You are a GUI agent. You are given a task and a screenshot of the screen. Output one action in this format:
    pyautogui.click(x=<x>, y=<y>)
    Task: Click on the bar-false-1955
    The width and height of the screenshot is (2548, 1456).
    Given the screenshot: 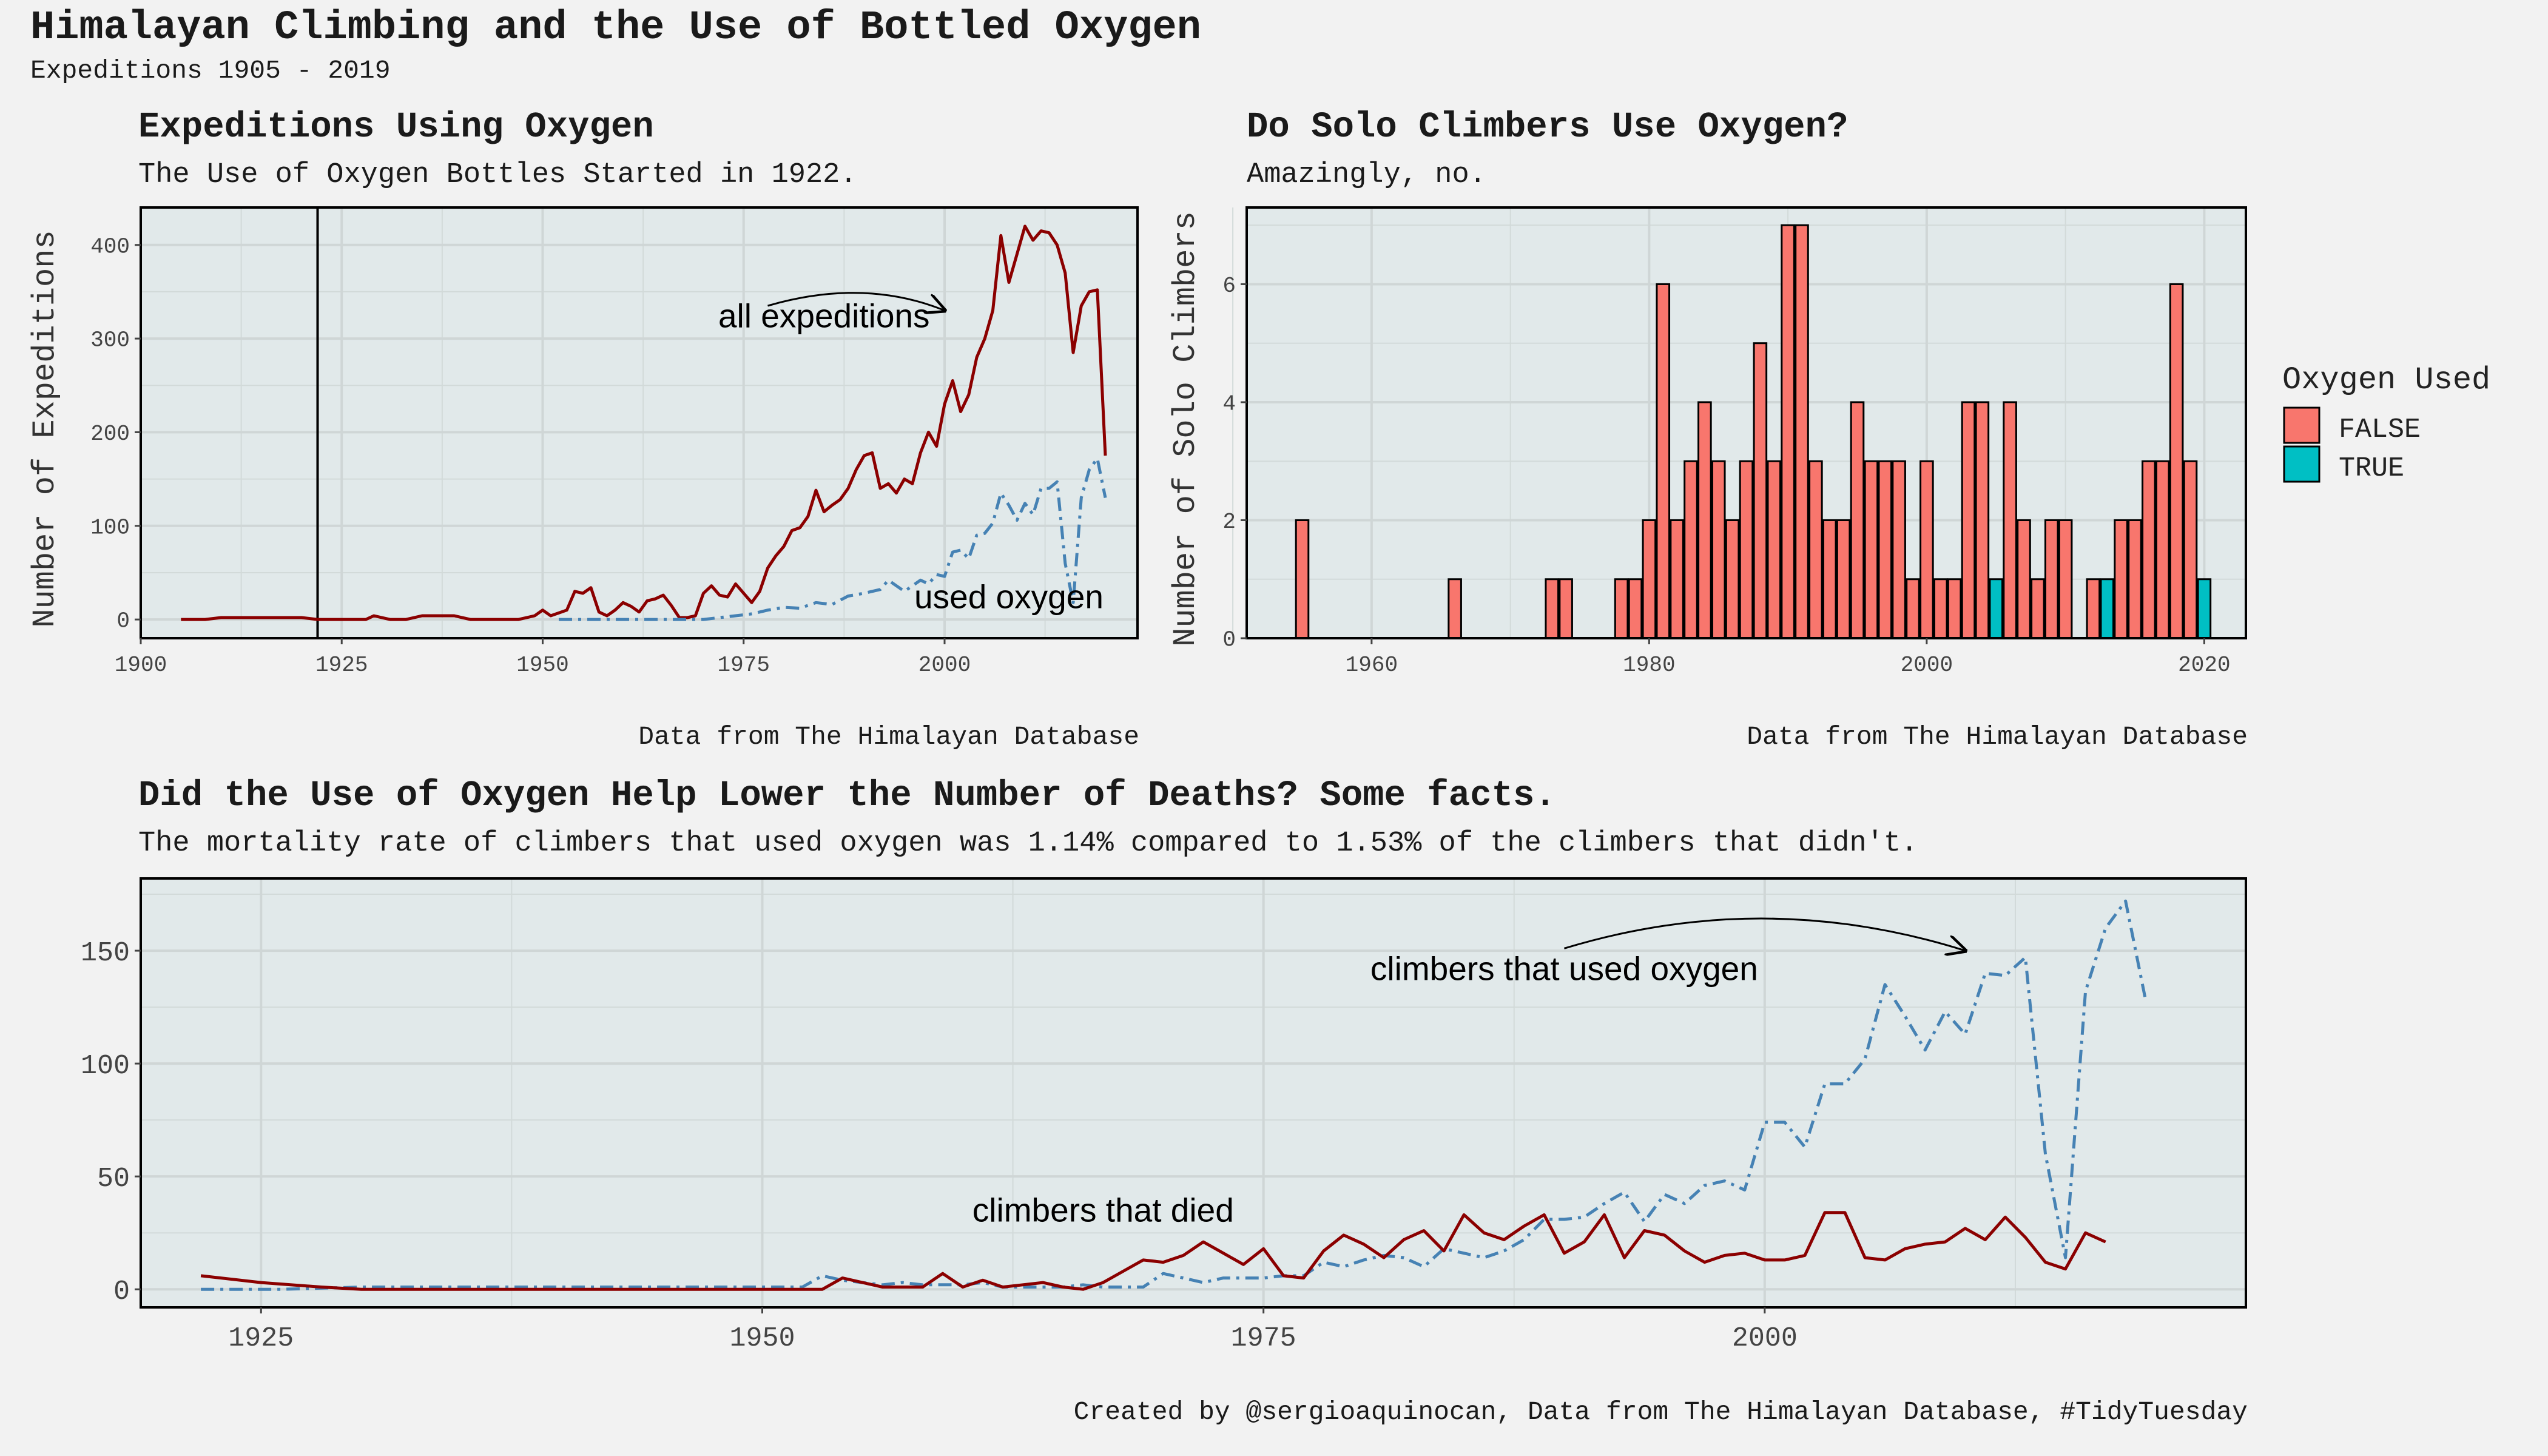 What is the action you would take?
    pyautogui.click(x=1302, y=579)
    